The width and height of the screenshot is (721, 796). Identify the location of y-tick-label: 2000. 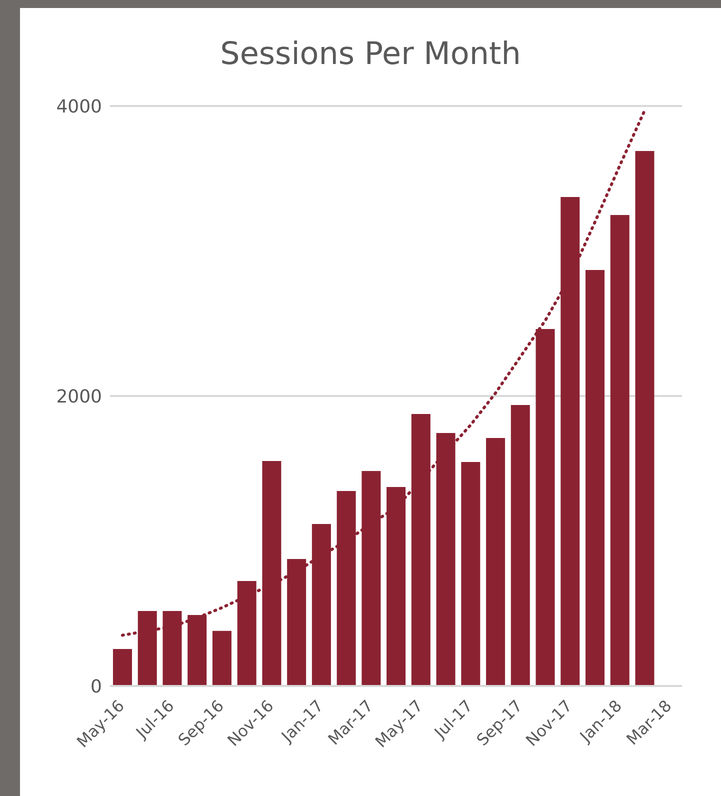
(79, 397).